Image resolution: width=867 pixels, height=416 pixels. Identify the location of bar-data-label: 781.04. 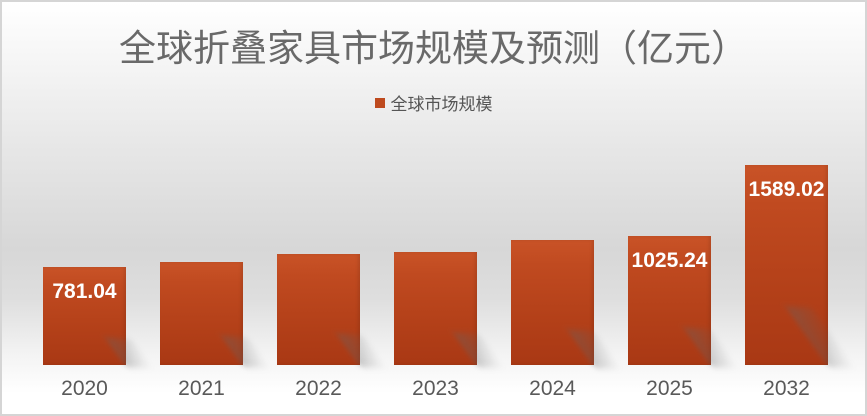
(84, 291).